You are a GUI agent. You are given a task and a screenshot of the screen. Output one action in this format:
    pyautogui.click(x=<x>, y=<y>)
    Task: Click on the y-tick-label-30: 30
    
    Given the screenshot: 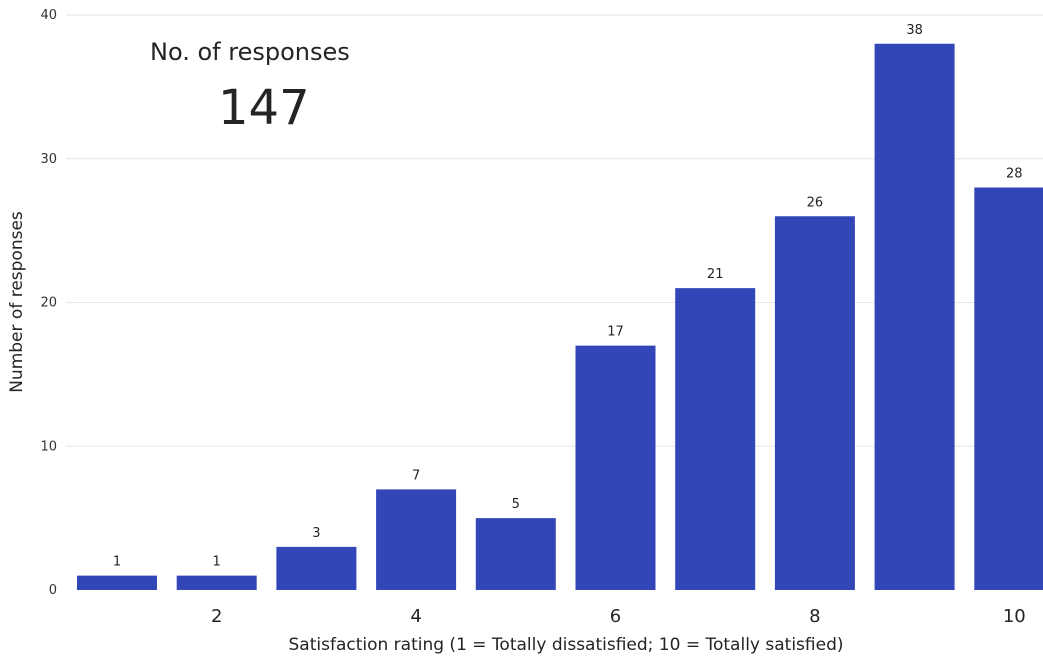 What is the action you would take?
    pyautogui.click(x=48, y=159)
    